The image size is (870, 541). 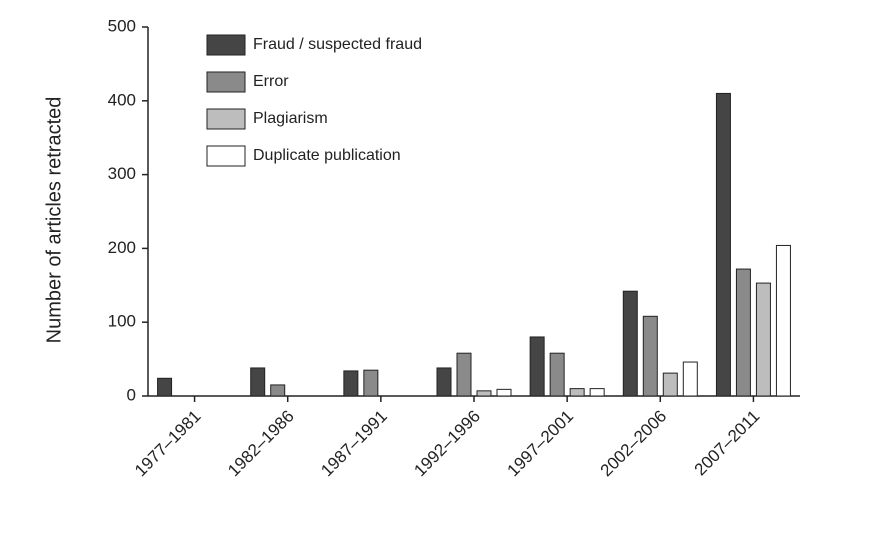 What do you see at coordinates (727, 443) in the screenshot?
I see `x-tick-label: 2007–2011` at bounding box center [727, 443].